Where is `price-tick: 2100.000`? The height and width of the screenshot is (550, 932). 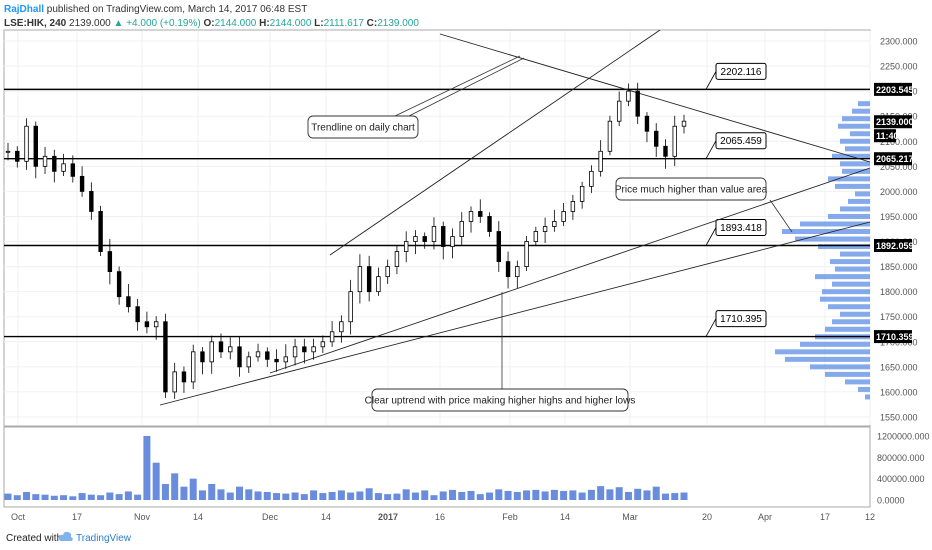
price-tick: 2100.000 is located at coordinates (899, 142).